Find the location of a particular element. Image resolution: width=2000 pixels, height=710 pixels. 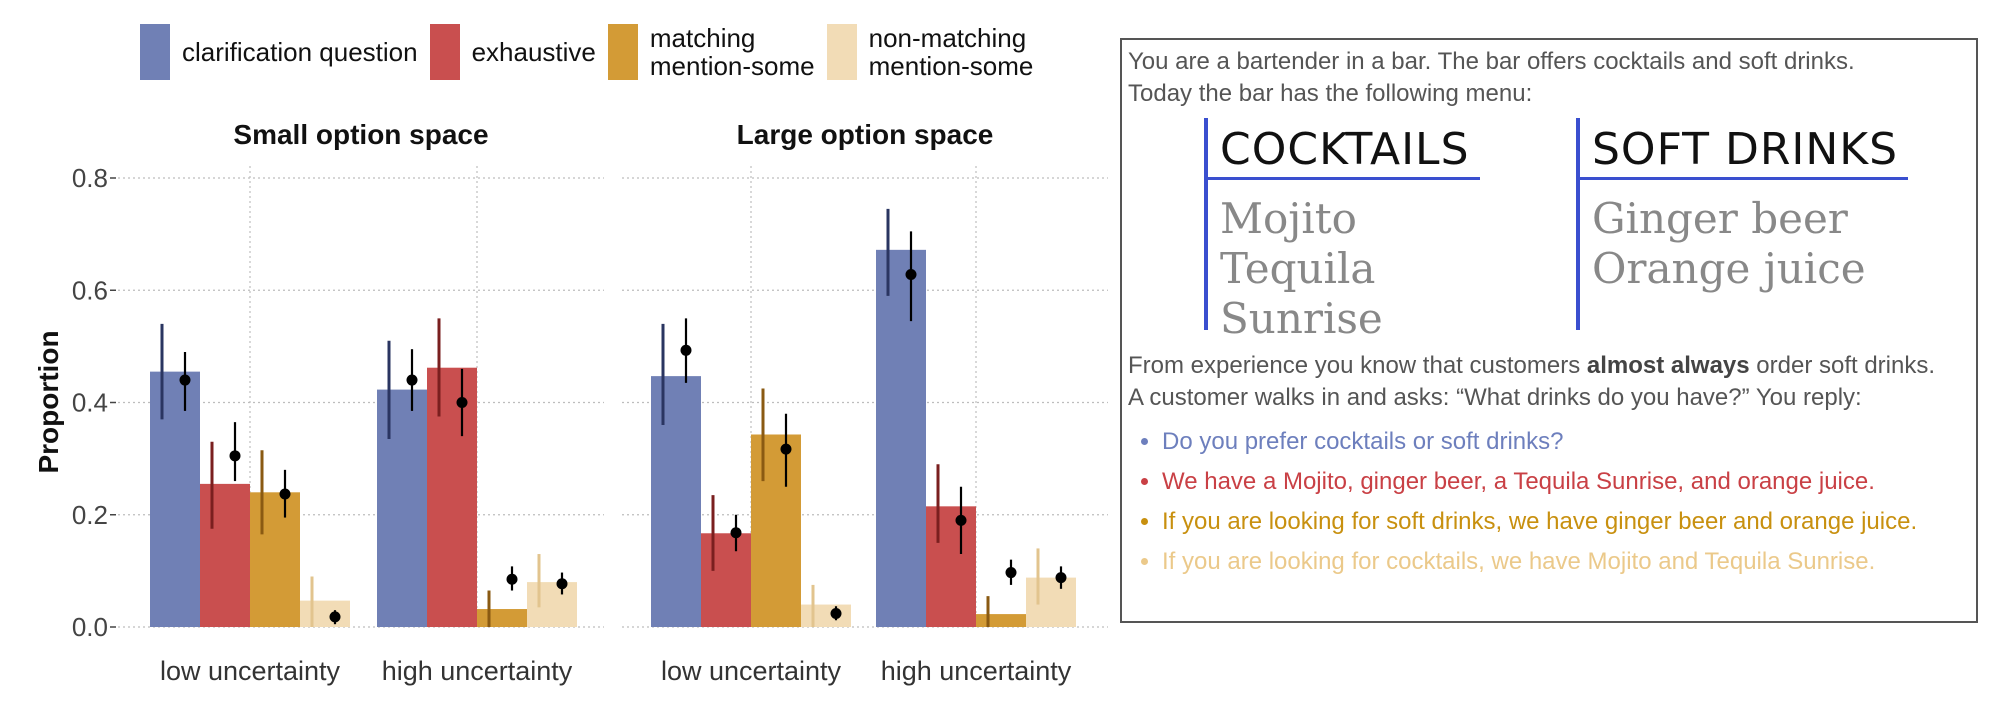

y-tick-label: 0.4 is located at coordinates (90, 403).